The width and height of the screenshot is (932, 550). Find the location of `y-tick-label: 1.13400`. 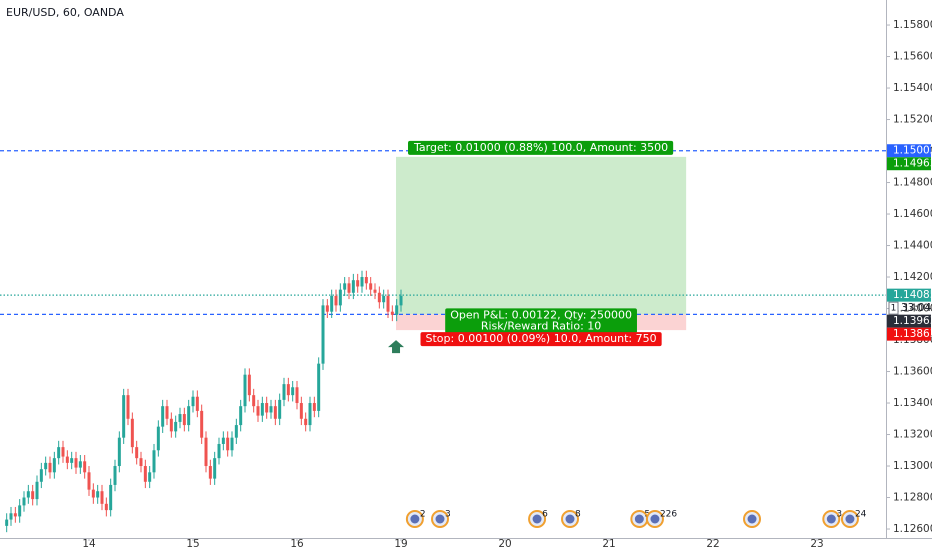

y-tick-label: 1.13400 is located at coordinates (912, 403).